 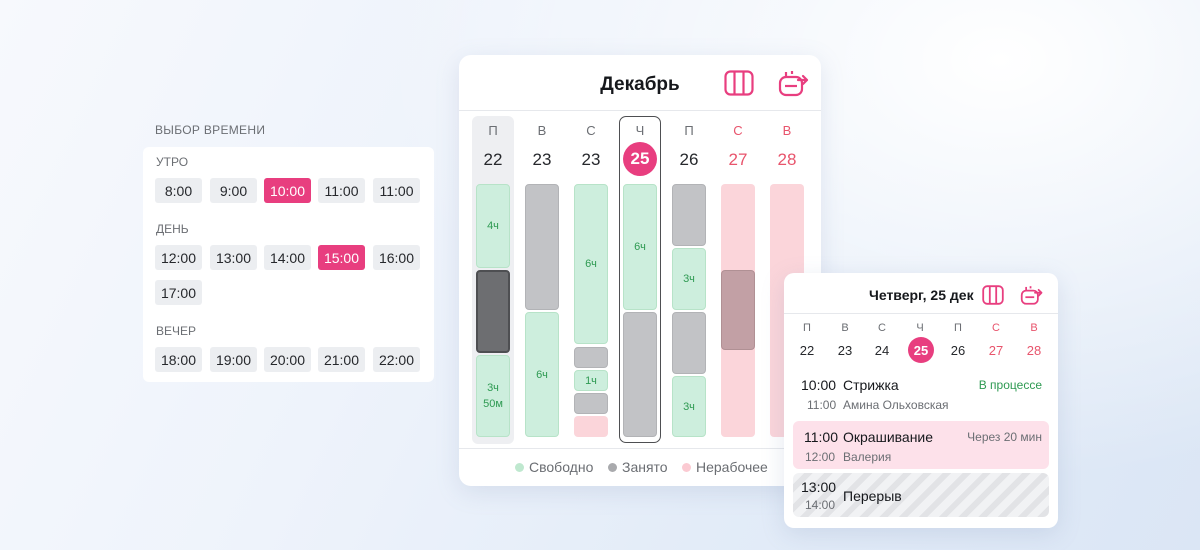 What do you see at coordinates (561, 467) in the screenshot?
I see `legend-free-label: Свободно` at bounding box center [561, 467].